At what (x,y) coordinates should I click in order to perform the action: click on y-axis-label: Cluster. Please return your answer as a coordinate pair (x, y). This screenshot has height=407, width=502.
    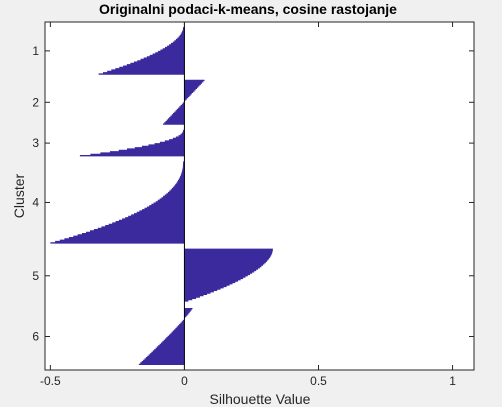
    Looking at the image, I should click on (19, 195).